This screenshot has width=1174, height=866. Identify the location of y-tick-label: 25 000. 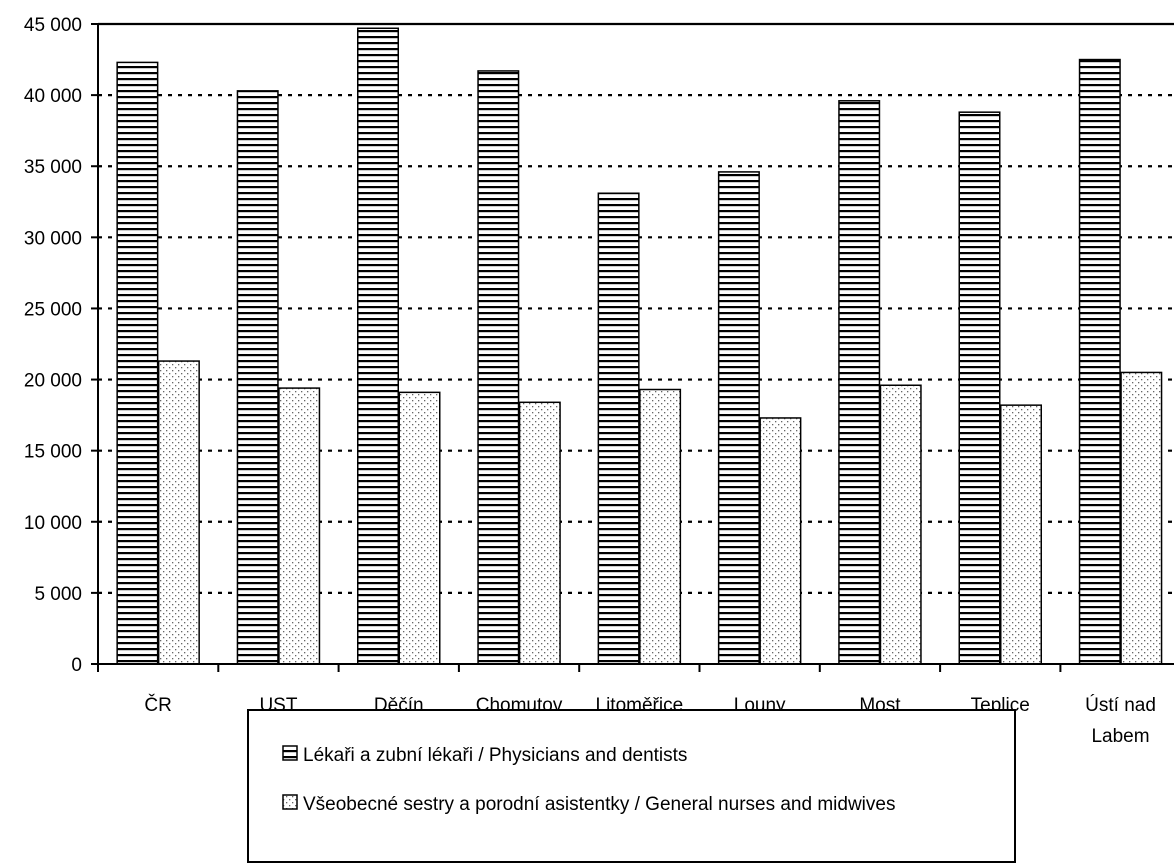
(53, 309).